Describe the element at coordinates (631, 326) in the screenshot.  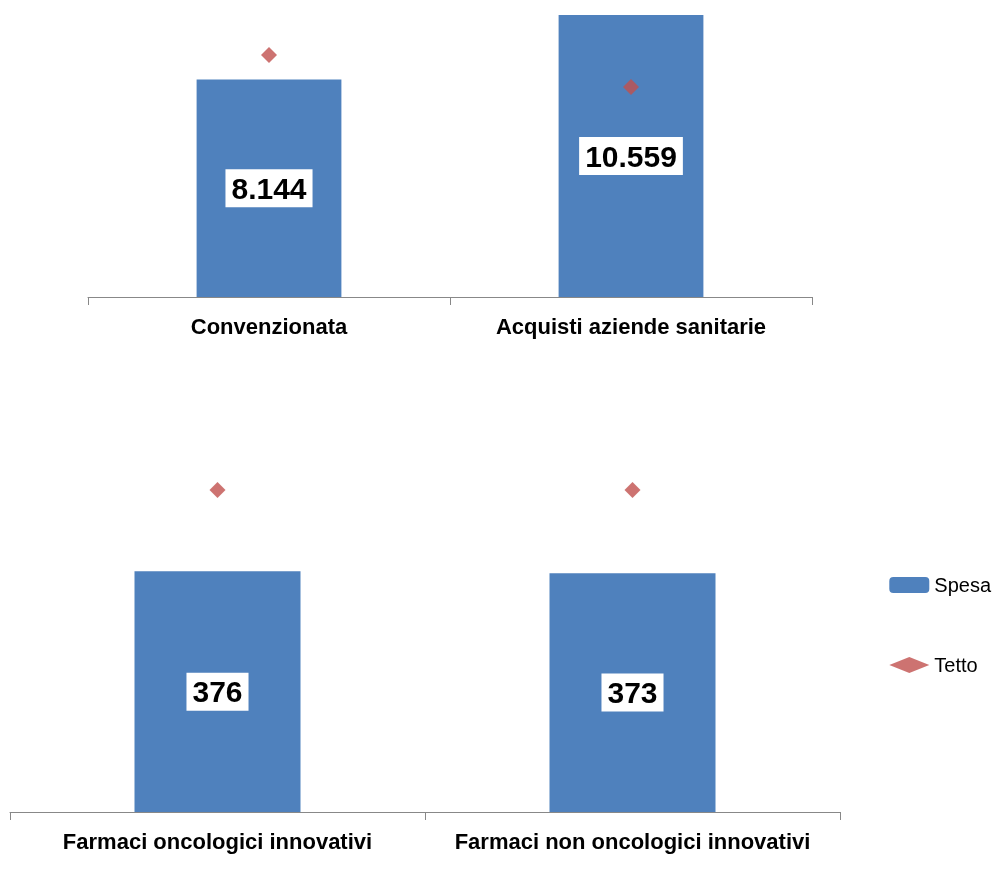
I see `x-tick-label: Acquisti aziende sanitarie` at that location.